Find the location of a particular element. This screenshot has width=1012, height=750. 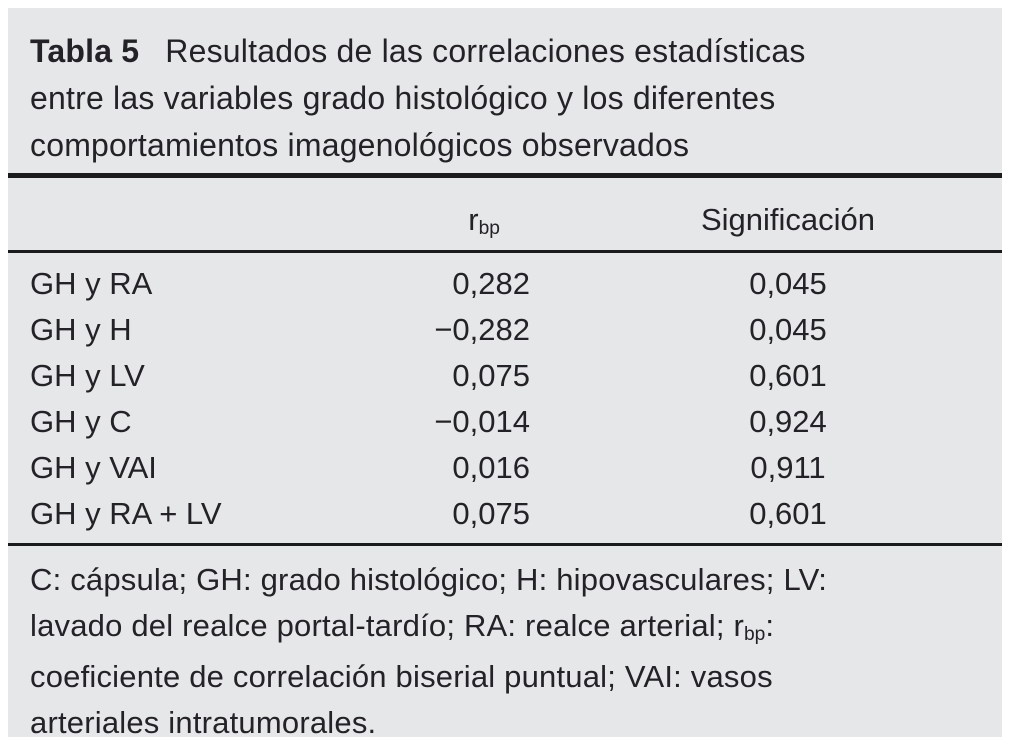

row-label: GH y RA + LV is located at coordinates (126, 513).